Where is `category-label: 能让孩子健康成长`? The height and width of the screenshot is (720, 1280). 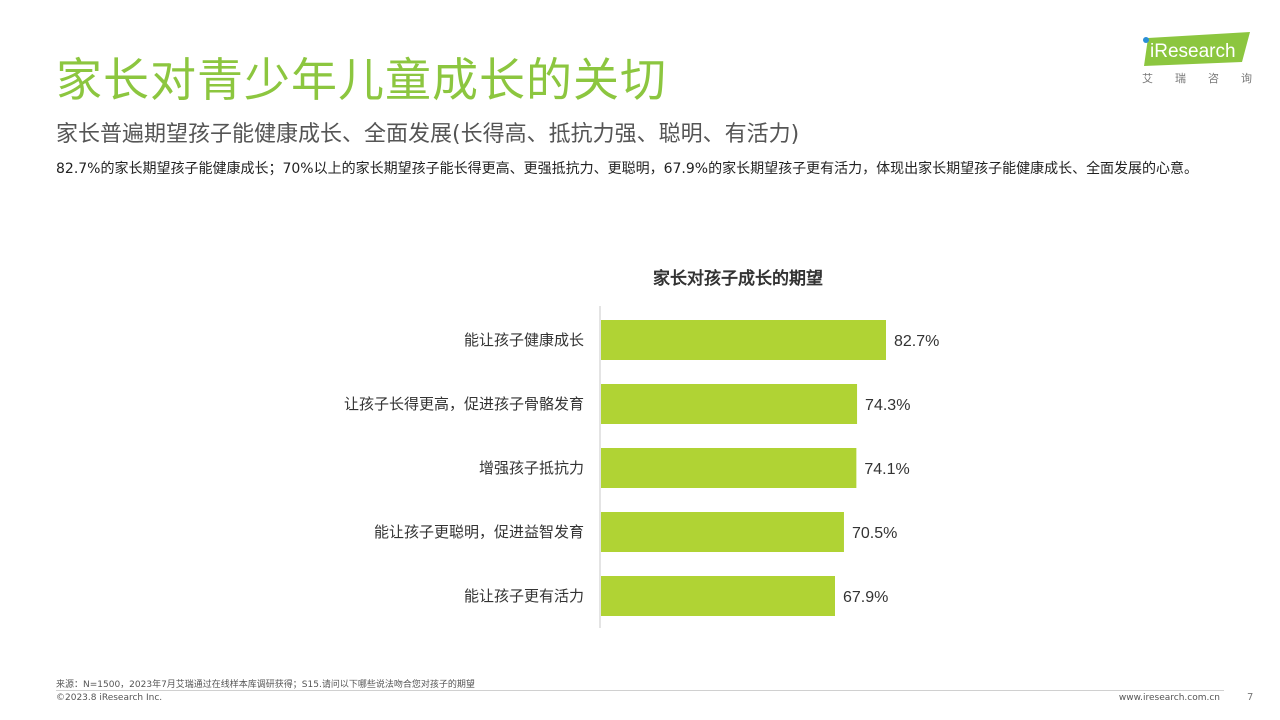 category-label: 能让孩子健康成长 is located at coordinates (524, 340).